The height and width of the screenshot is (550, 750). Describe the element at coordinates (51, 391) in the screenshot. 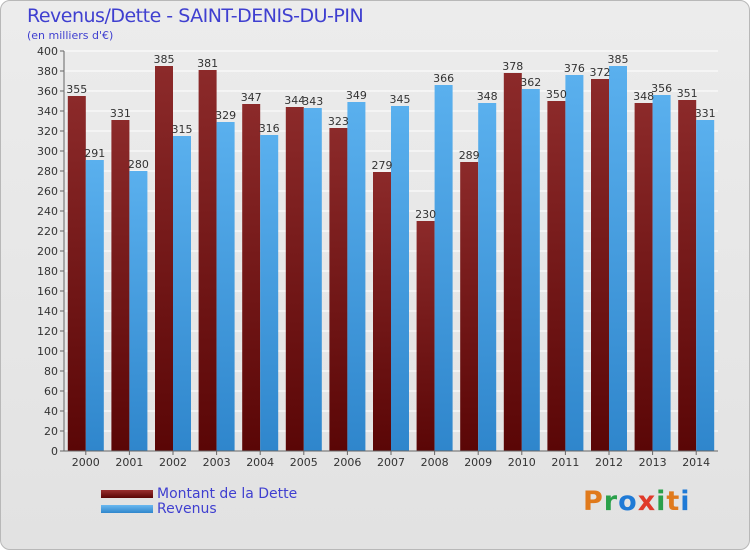

I see `y-tick-label: 60` at that location.